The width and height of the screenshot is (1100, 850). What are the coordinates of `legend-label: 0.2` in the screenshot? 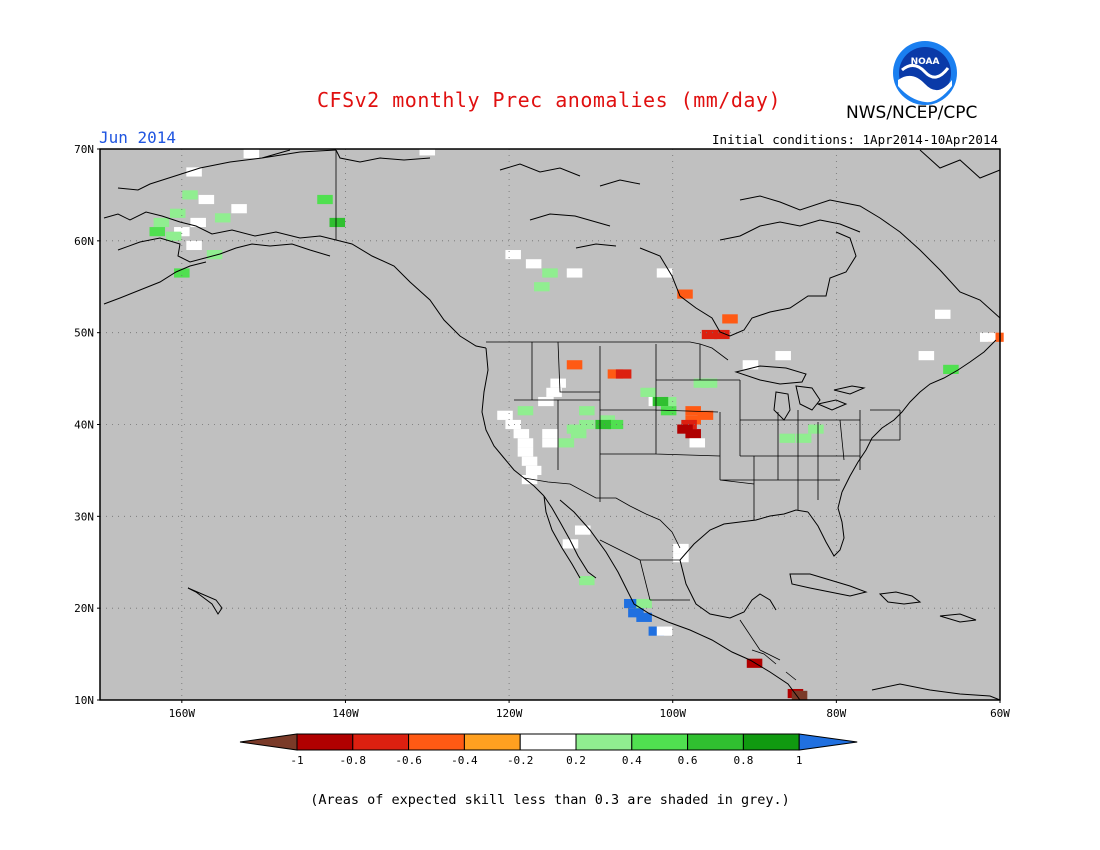 It's located at (576, 760).